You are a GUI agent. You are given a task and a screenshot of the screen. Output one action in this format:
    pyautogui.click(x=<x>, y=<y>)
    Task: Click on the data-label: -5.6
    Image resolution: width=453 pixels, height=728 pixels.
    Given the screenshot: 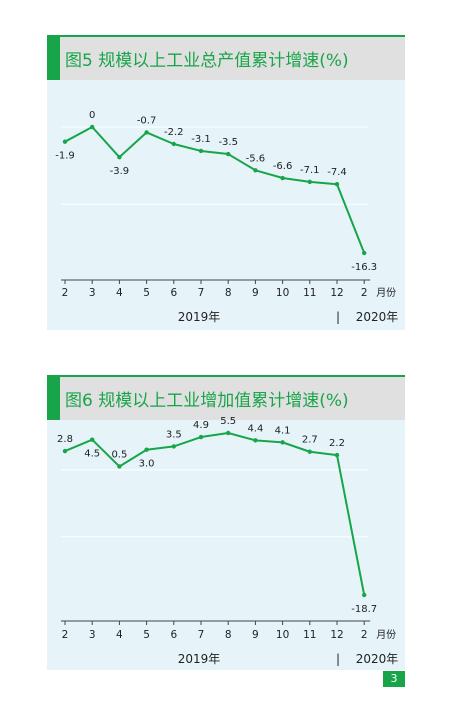 What is the action you would take?
    pyautogui.click(x=256, y=158)
    